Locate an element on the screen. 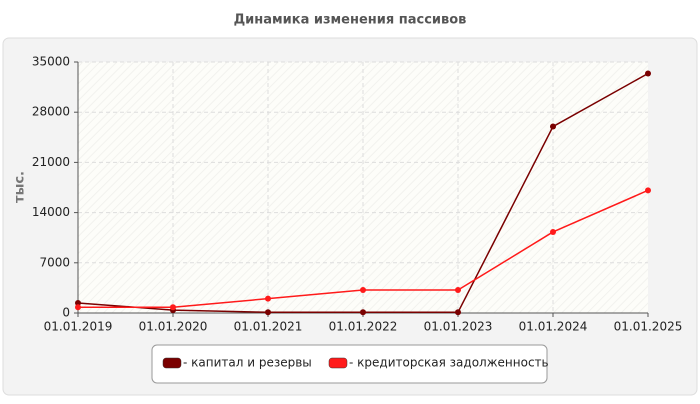 The height and width of the screenshot is (404, 700). y-tick-label: 28000 is located at coordinates (51, 112).